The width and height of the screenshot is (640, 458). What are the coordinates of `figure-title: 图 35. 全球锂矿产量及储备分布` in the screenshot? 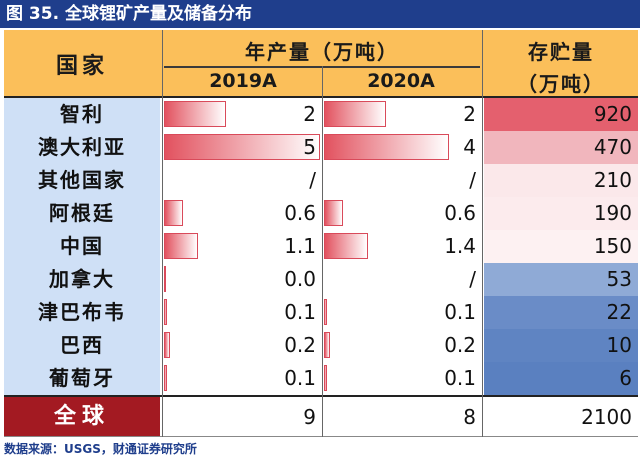 It's located at (320, 14).